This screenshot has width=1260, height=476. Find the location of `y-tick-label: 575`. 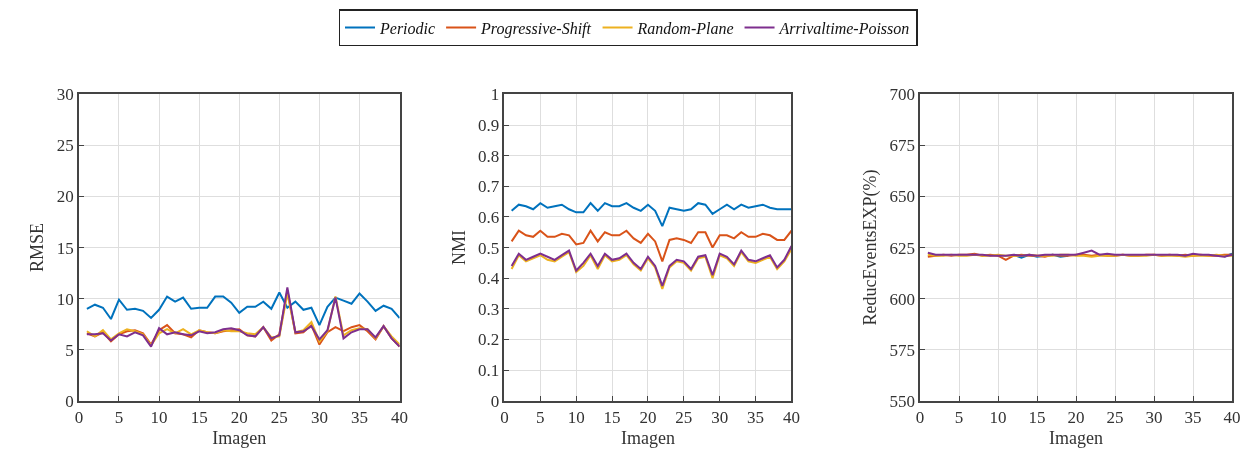

y-tick-label: 575 is located at coordinates (902, 350).